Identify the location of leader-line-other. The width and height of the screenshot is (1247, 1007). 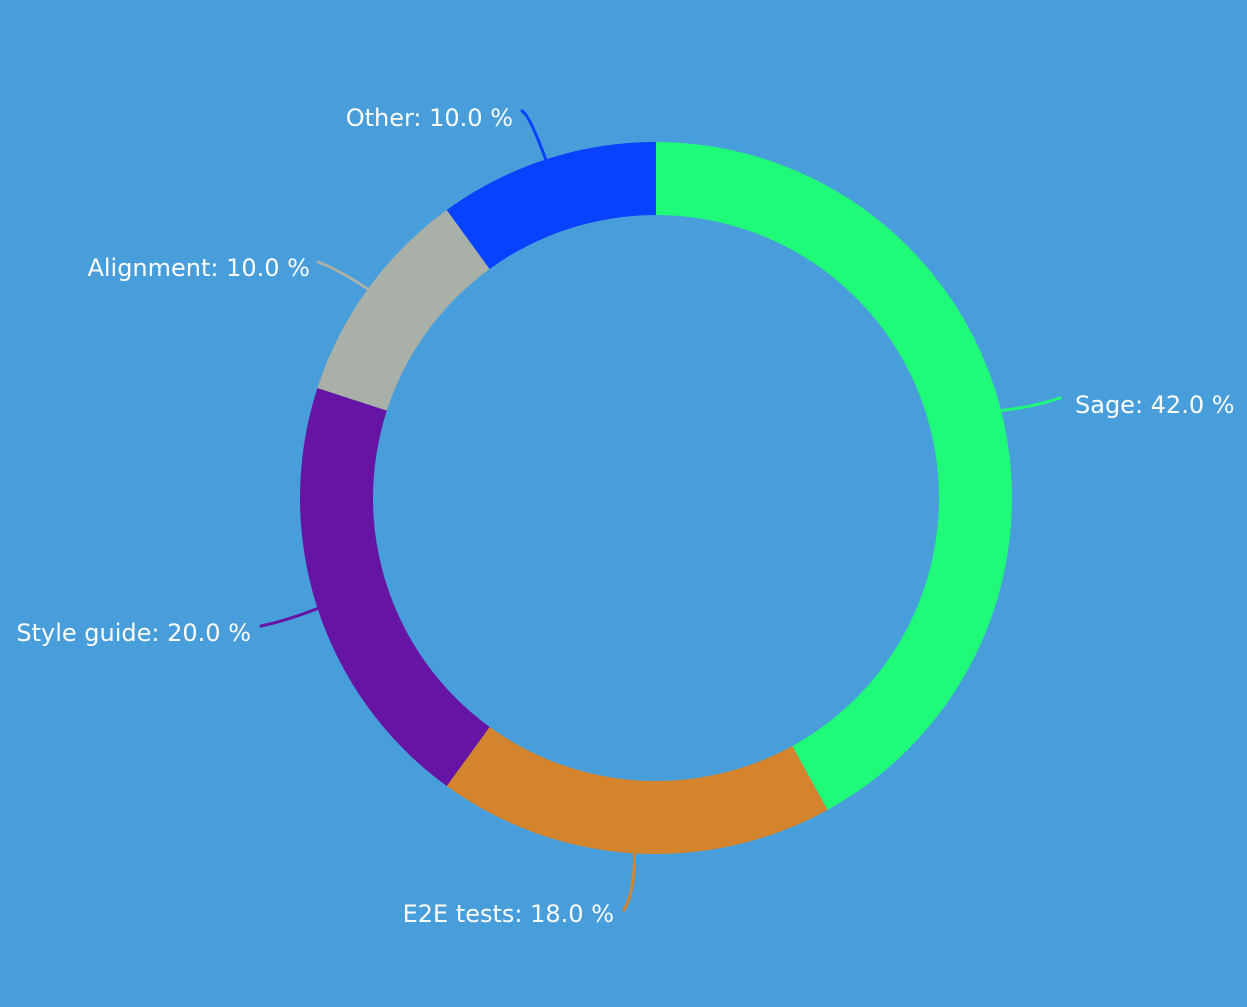
(535, 139).